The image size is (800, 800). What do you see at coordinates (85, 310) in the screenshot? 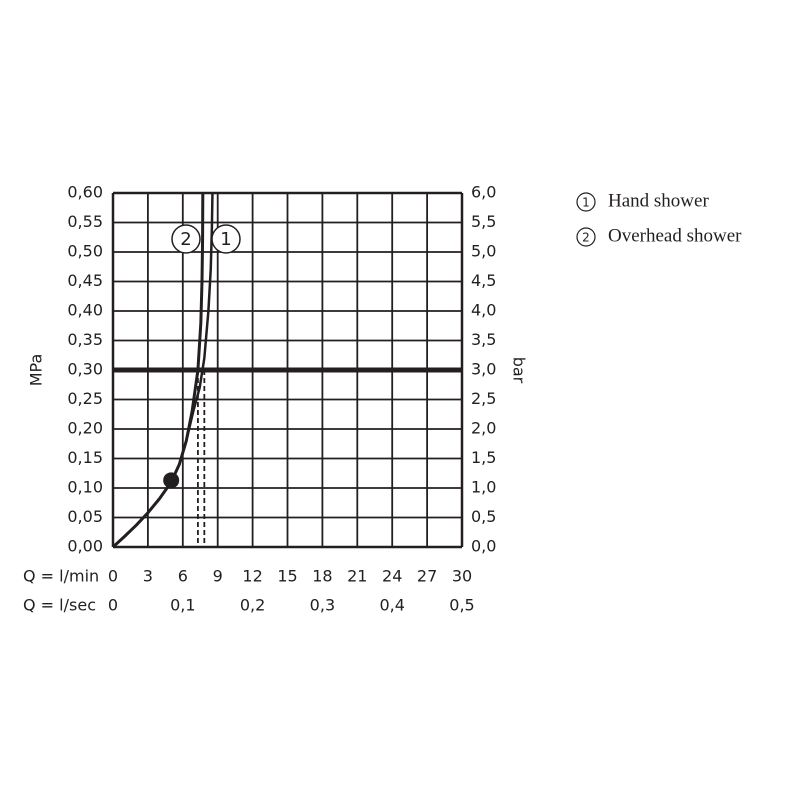
I see `y-tick-label: 0,40` at bounding box center [85, 310].